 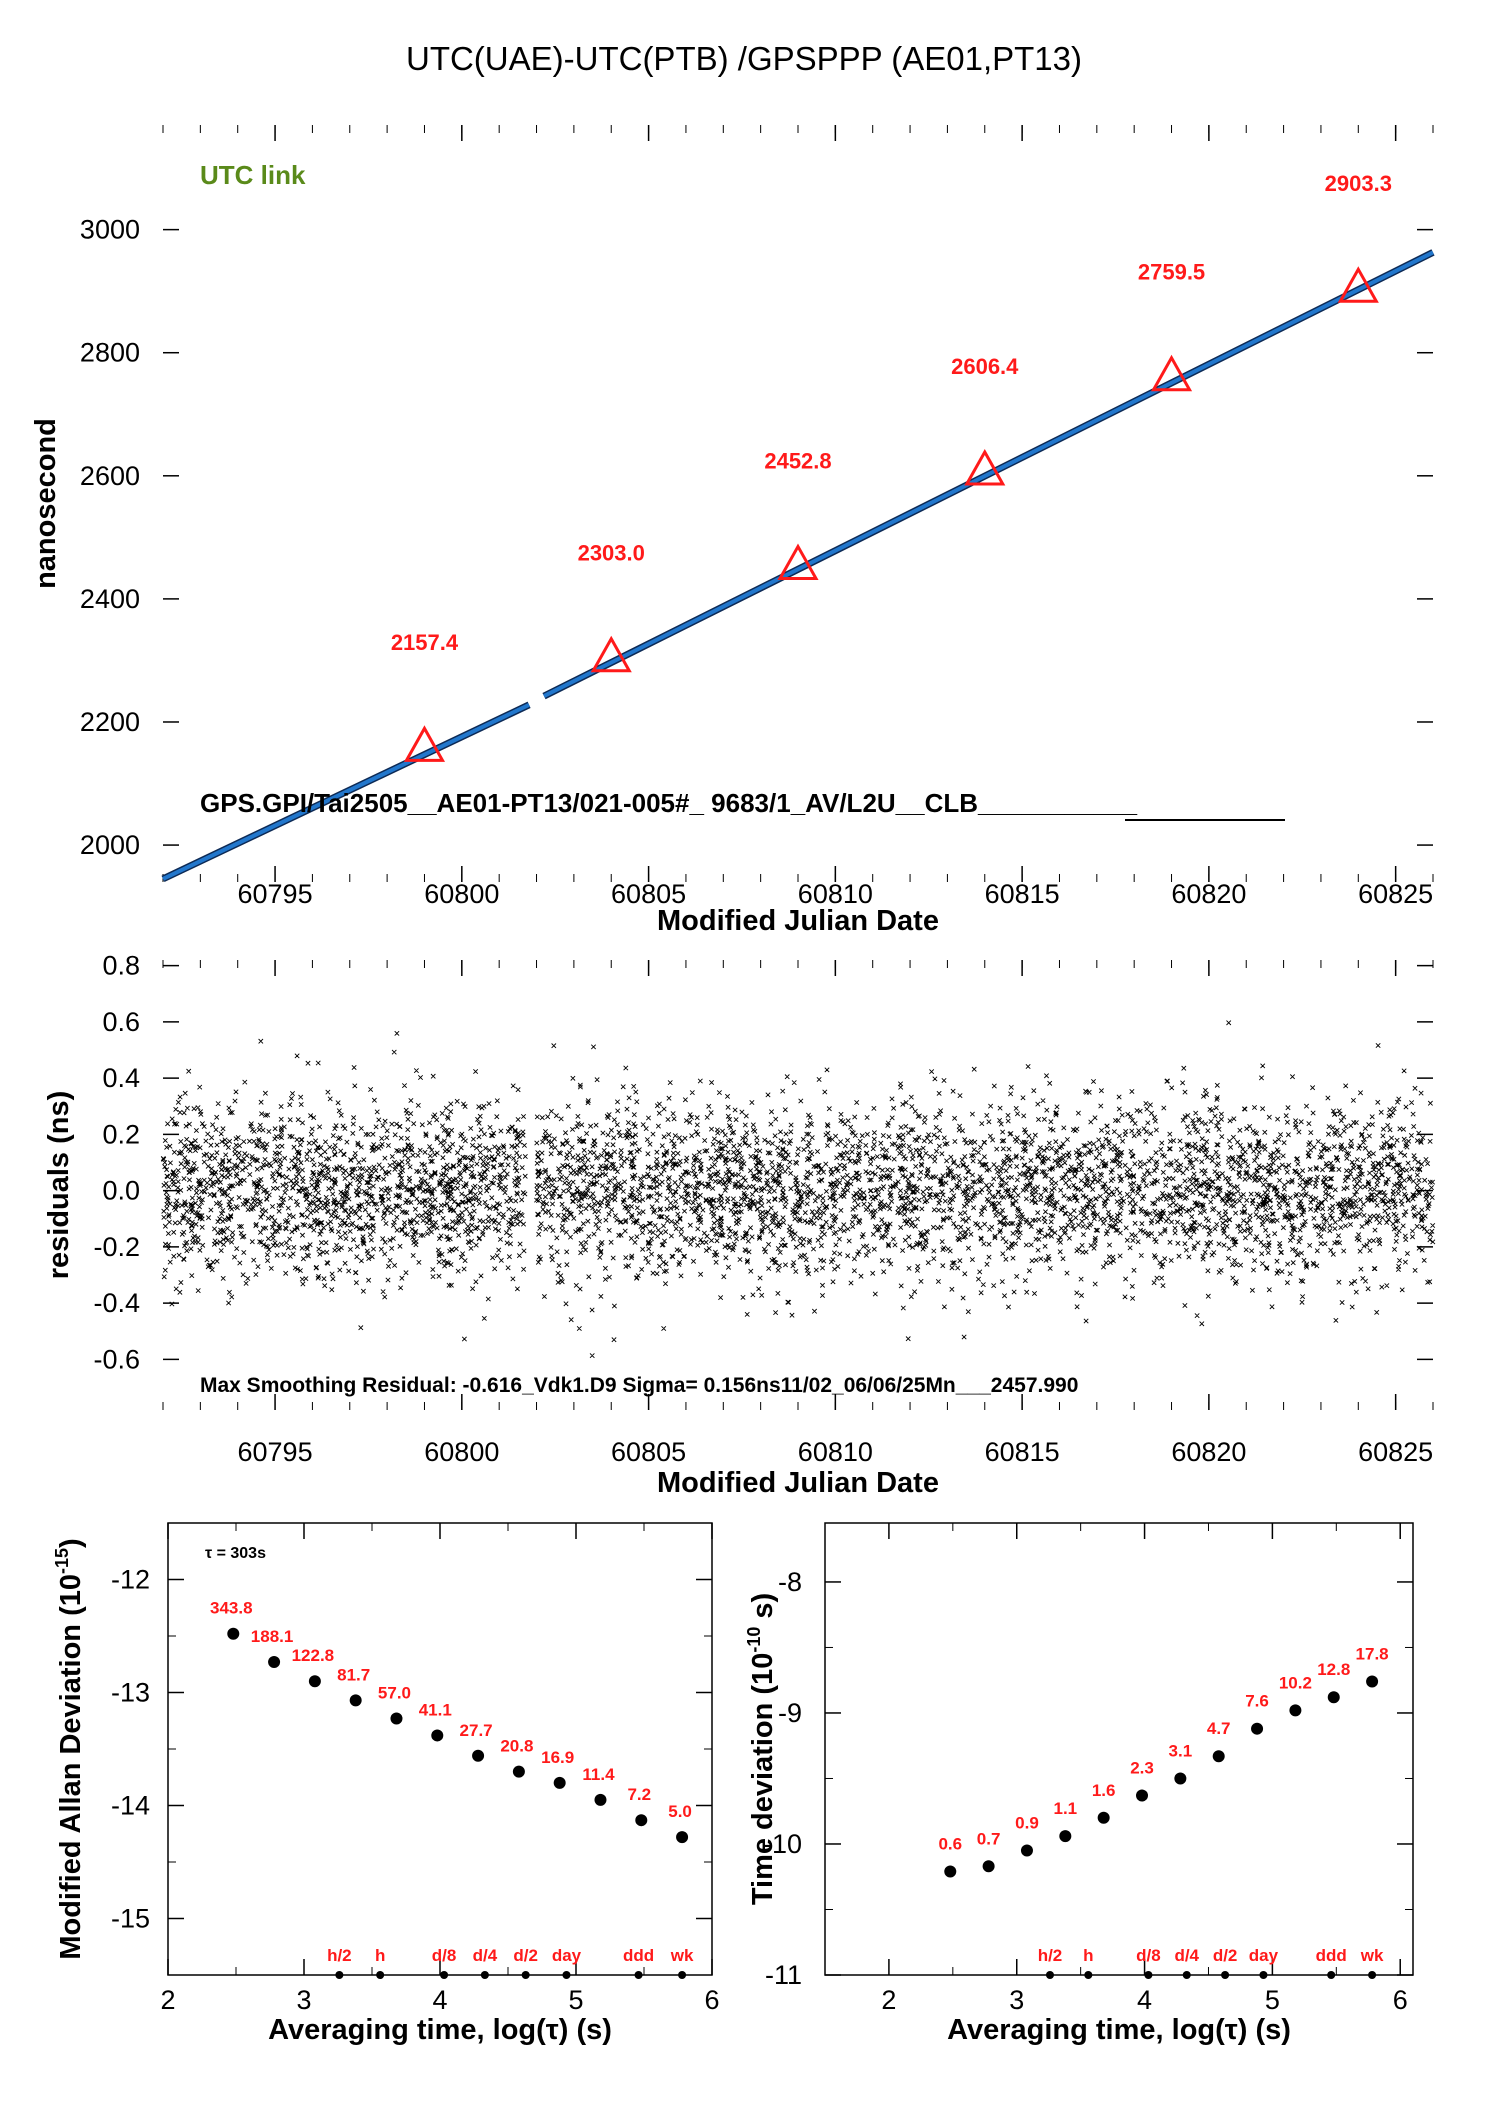 What do you see at coordinates (1181, 1750) in the screenshot?
I see `data-point-label: 3.1` at bounding box center [1181, 1750].